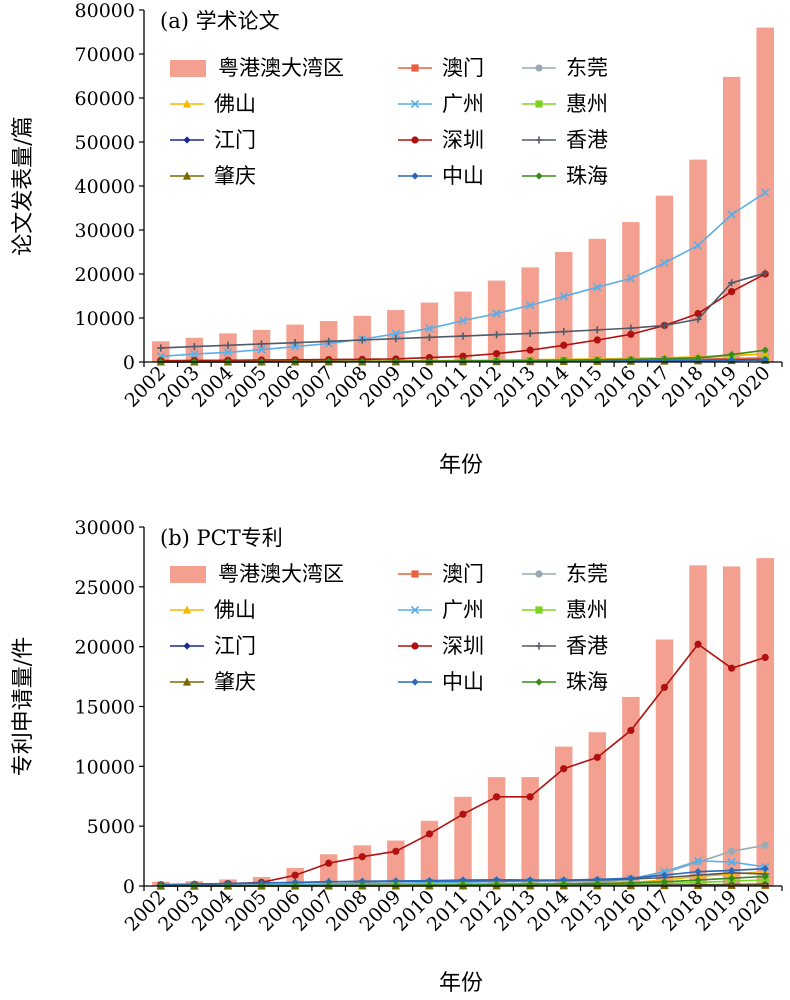 The width and height of the screenshot is (790, 1000). I want to click on legend-label: 广州, so click(463, 610).